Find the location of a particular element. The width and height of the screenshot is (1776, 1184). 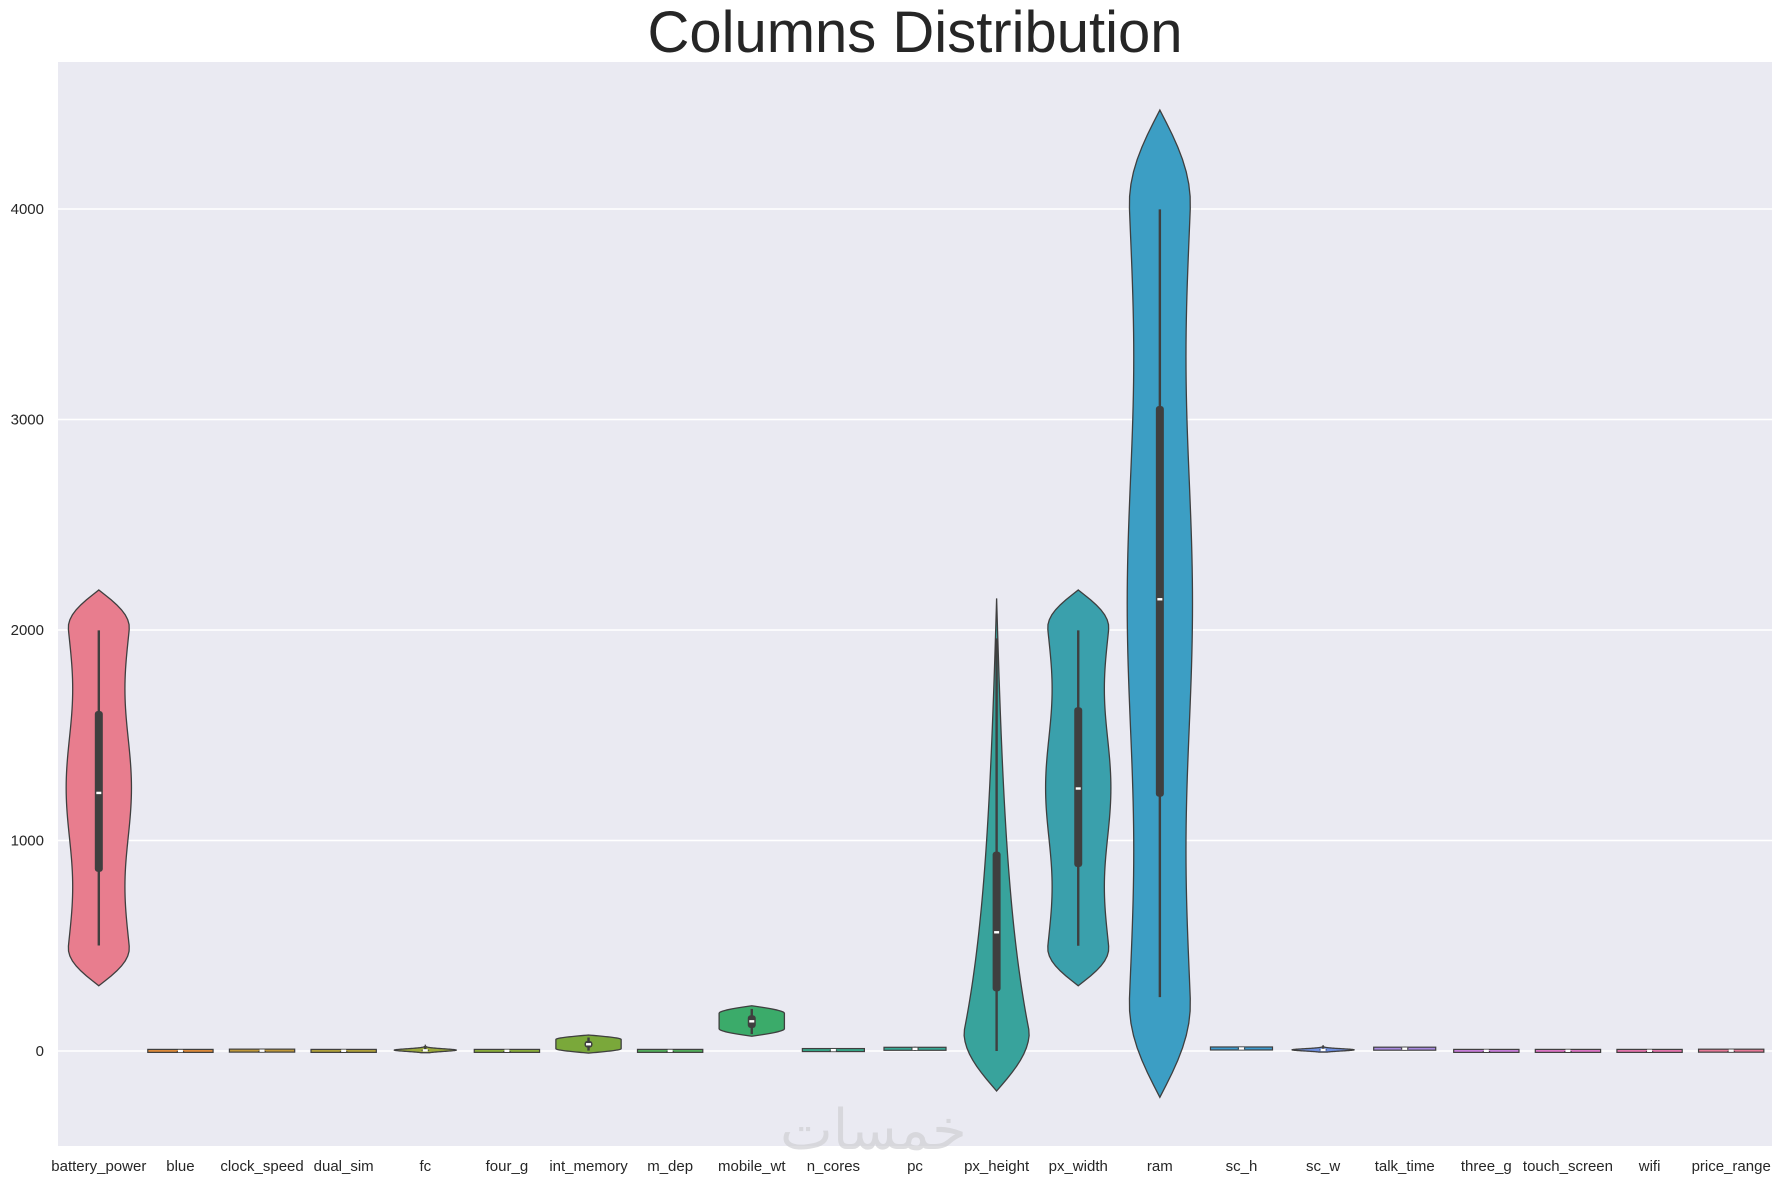

violin-median-fc is located at coordinates (425, 1050).